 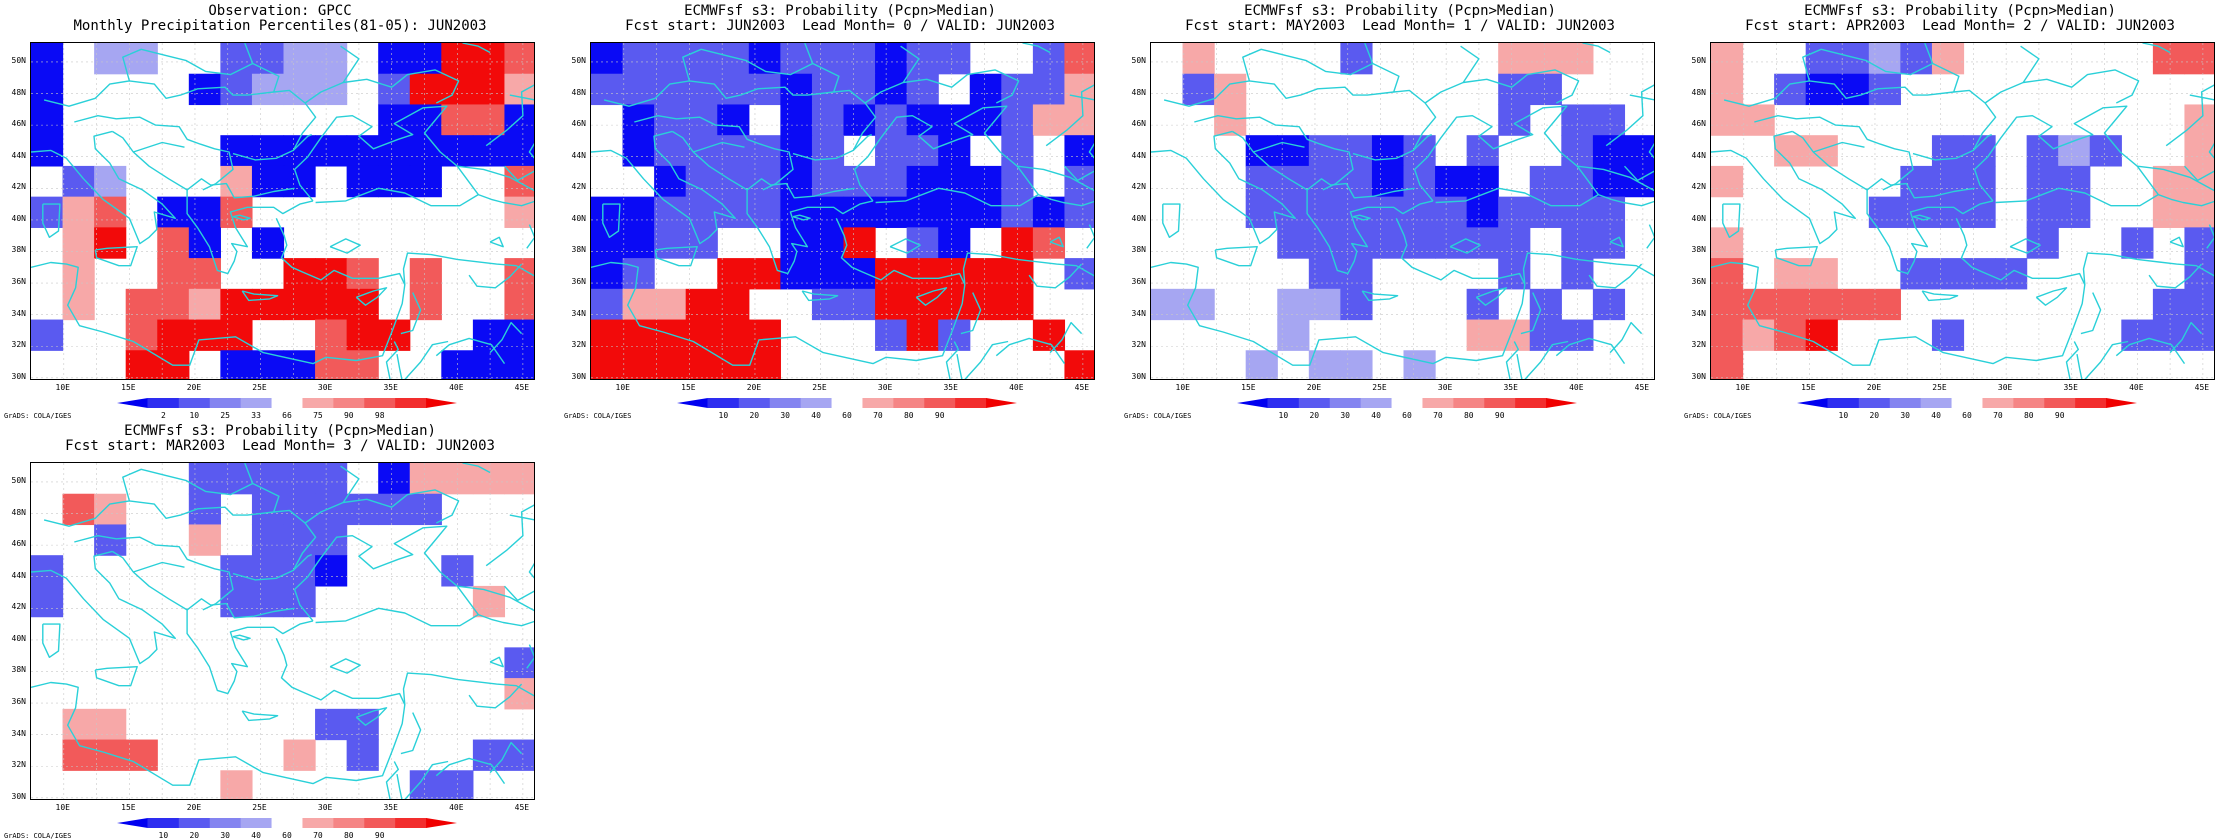 What do you see at coordinates (1698, 218) in the screenshot?
I see `lat-tick-label: 40N` at bounding box center [1698, 218].